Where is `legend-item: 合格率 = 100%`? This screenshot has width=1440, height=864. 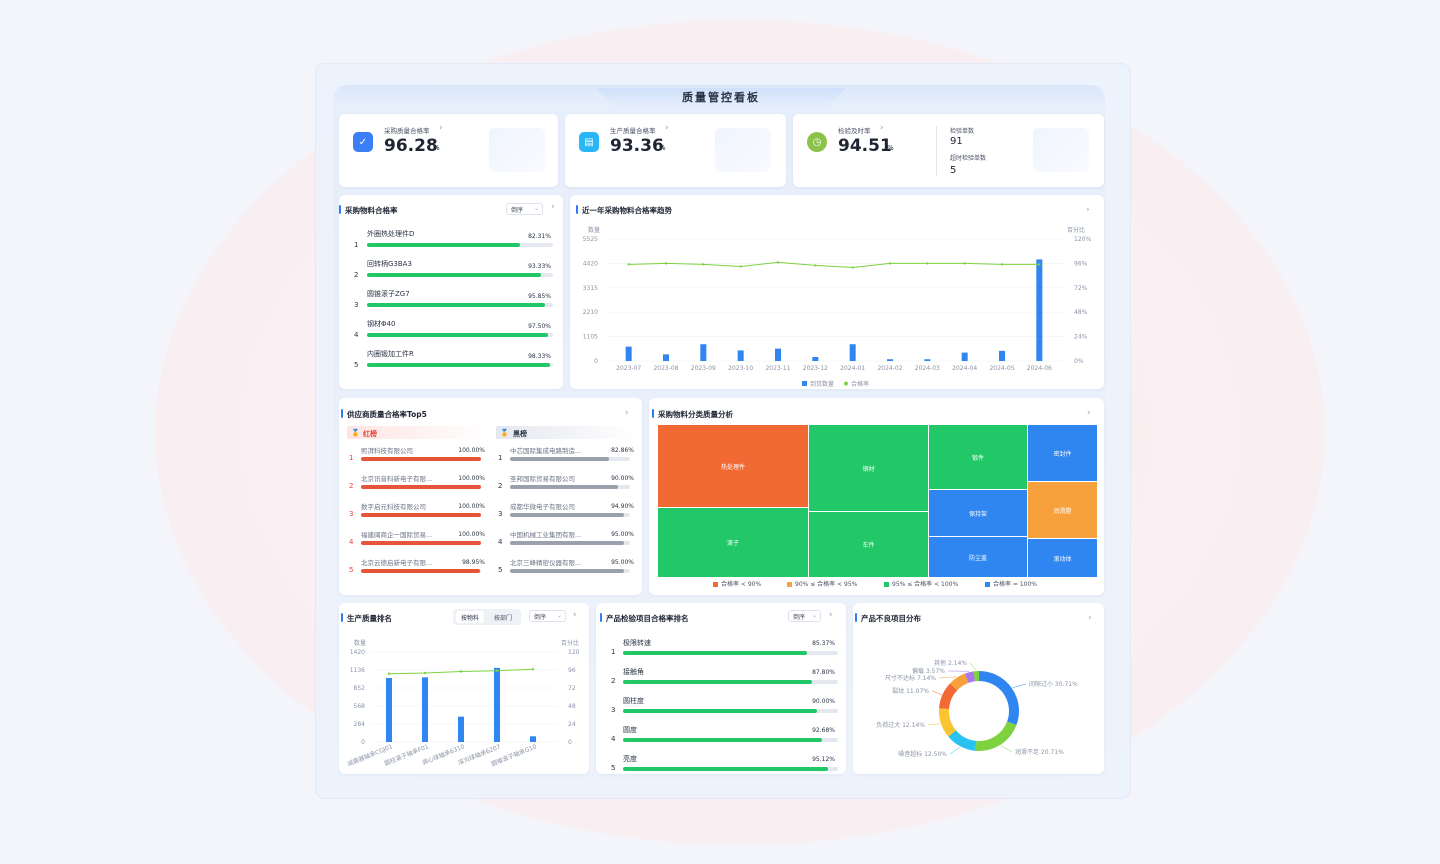 legend-item: 合格率 = 100% is located at coordinates (1011, 583).